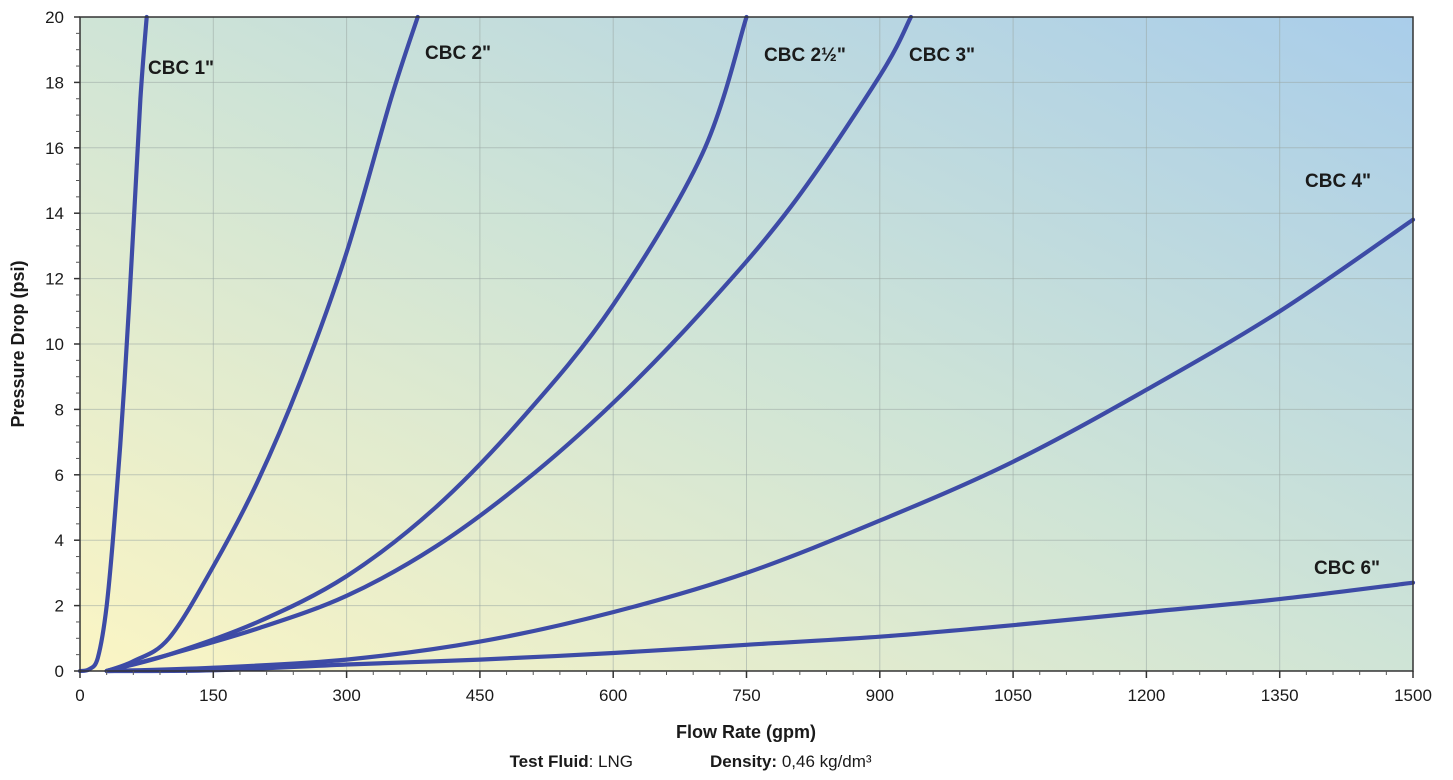 The width and height of the screenshot is (1453, 780). I want to click on series-label-cbc-6: CBC 6", so click(1347, 568).